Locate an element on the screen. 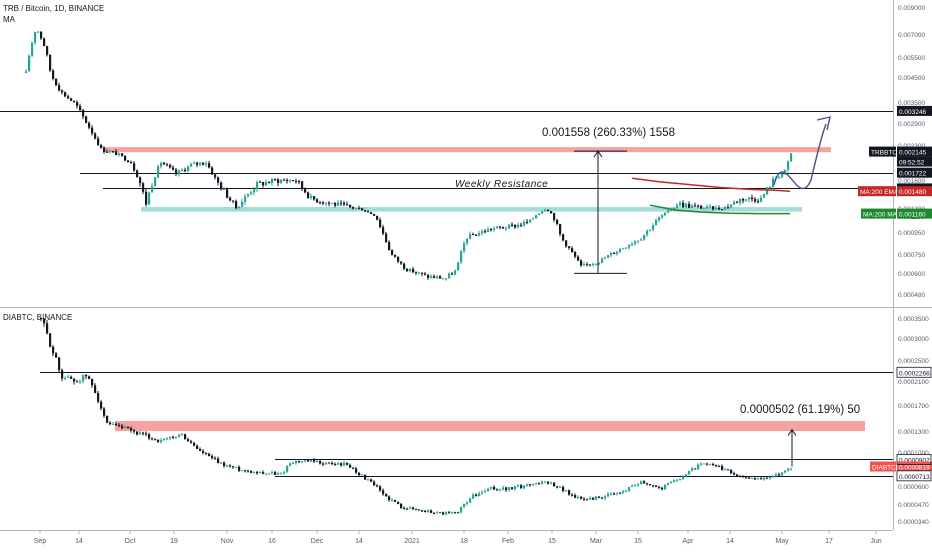  top-measure-label: 0.001558 (260.33%) 1558 is located at coordinates (608, 133).